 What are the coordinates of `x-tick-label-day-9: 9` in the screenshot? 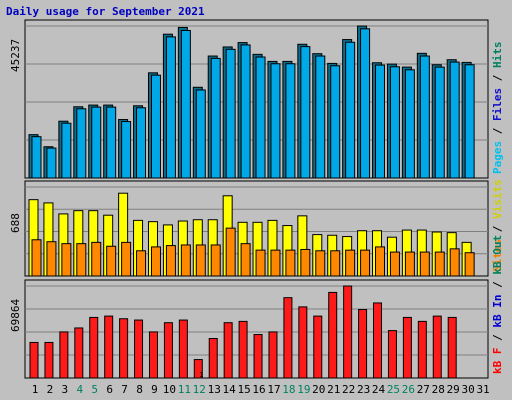 It's located at (154, 389).